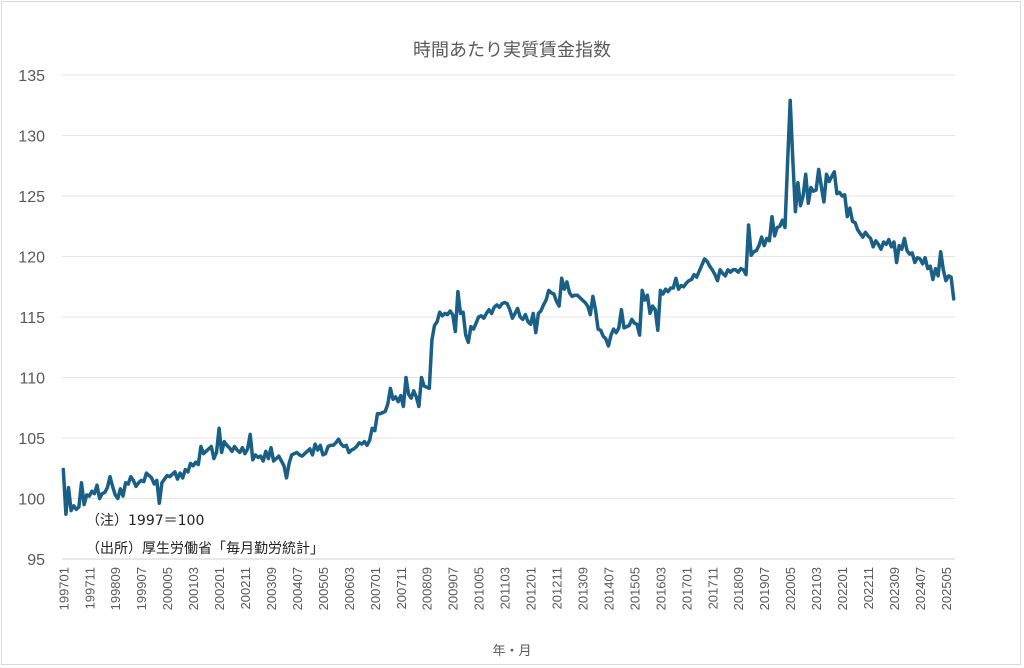 This screenshot has height=668, width=1024. I want to click on x-tick-label: 200603, so click(349, 588).